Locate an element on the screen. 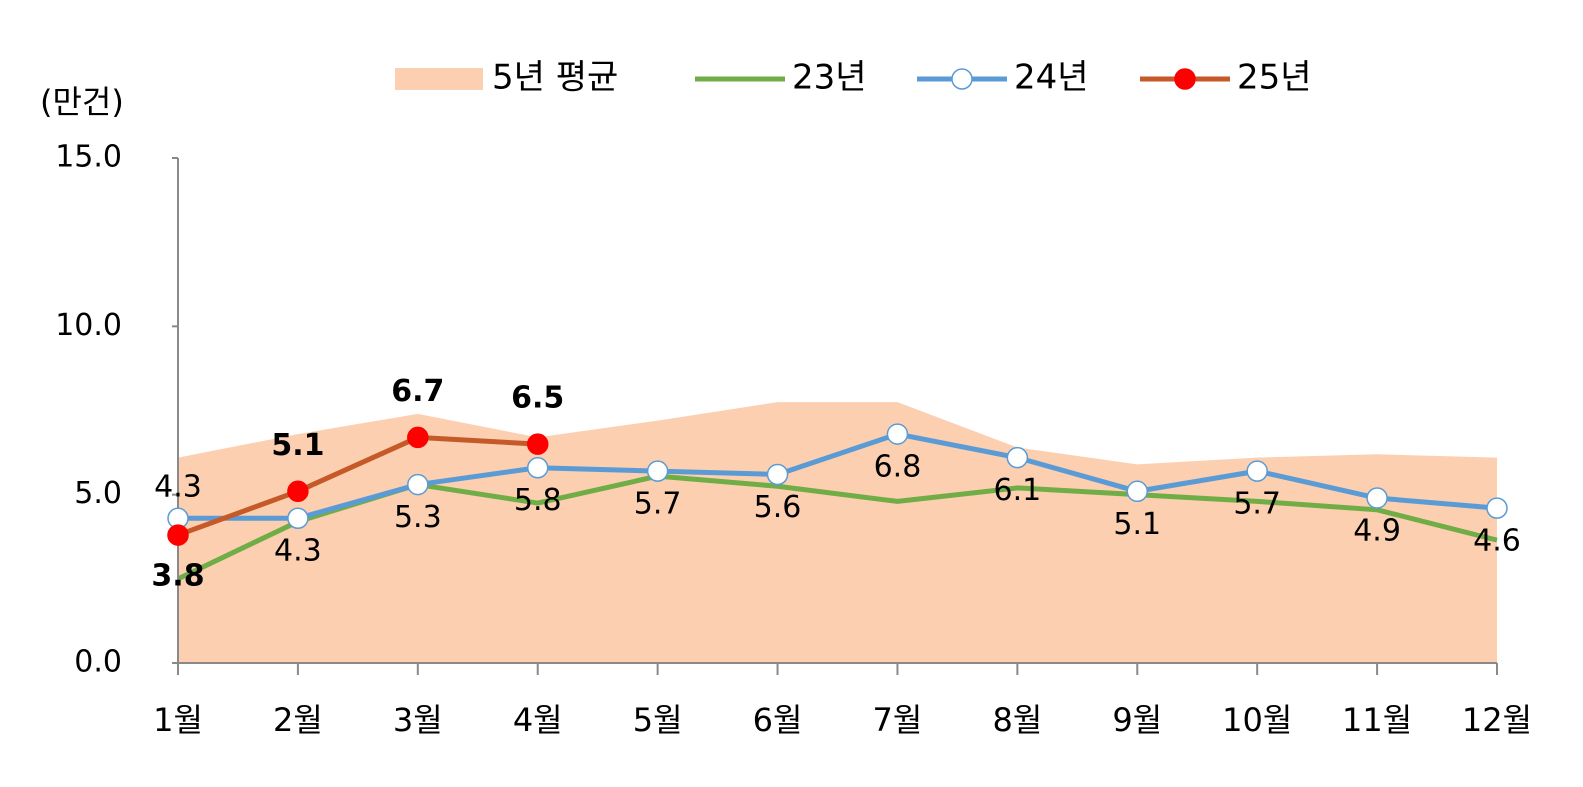 The height and width of the screenshot is (787, 1583). data-label: 6.1 is located at coordinates (1018, 490).